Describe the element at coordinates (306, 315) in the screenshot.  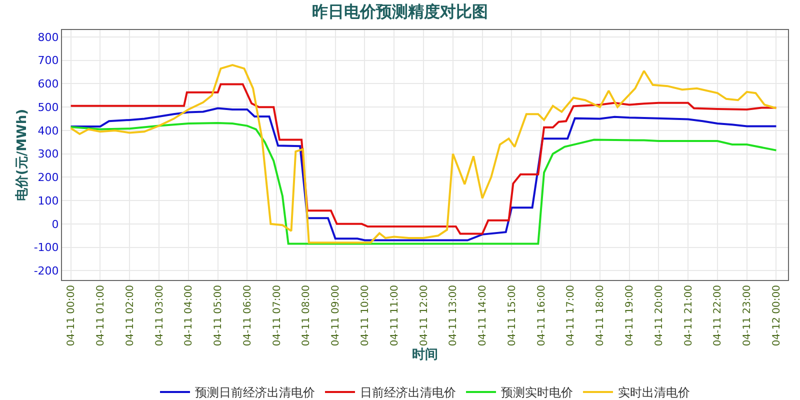
I see `x-tick-label: 04-11 08:00` at that location.